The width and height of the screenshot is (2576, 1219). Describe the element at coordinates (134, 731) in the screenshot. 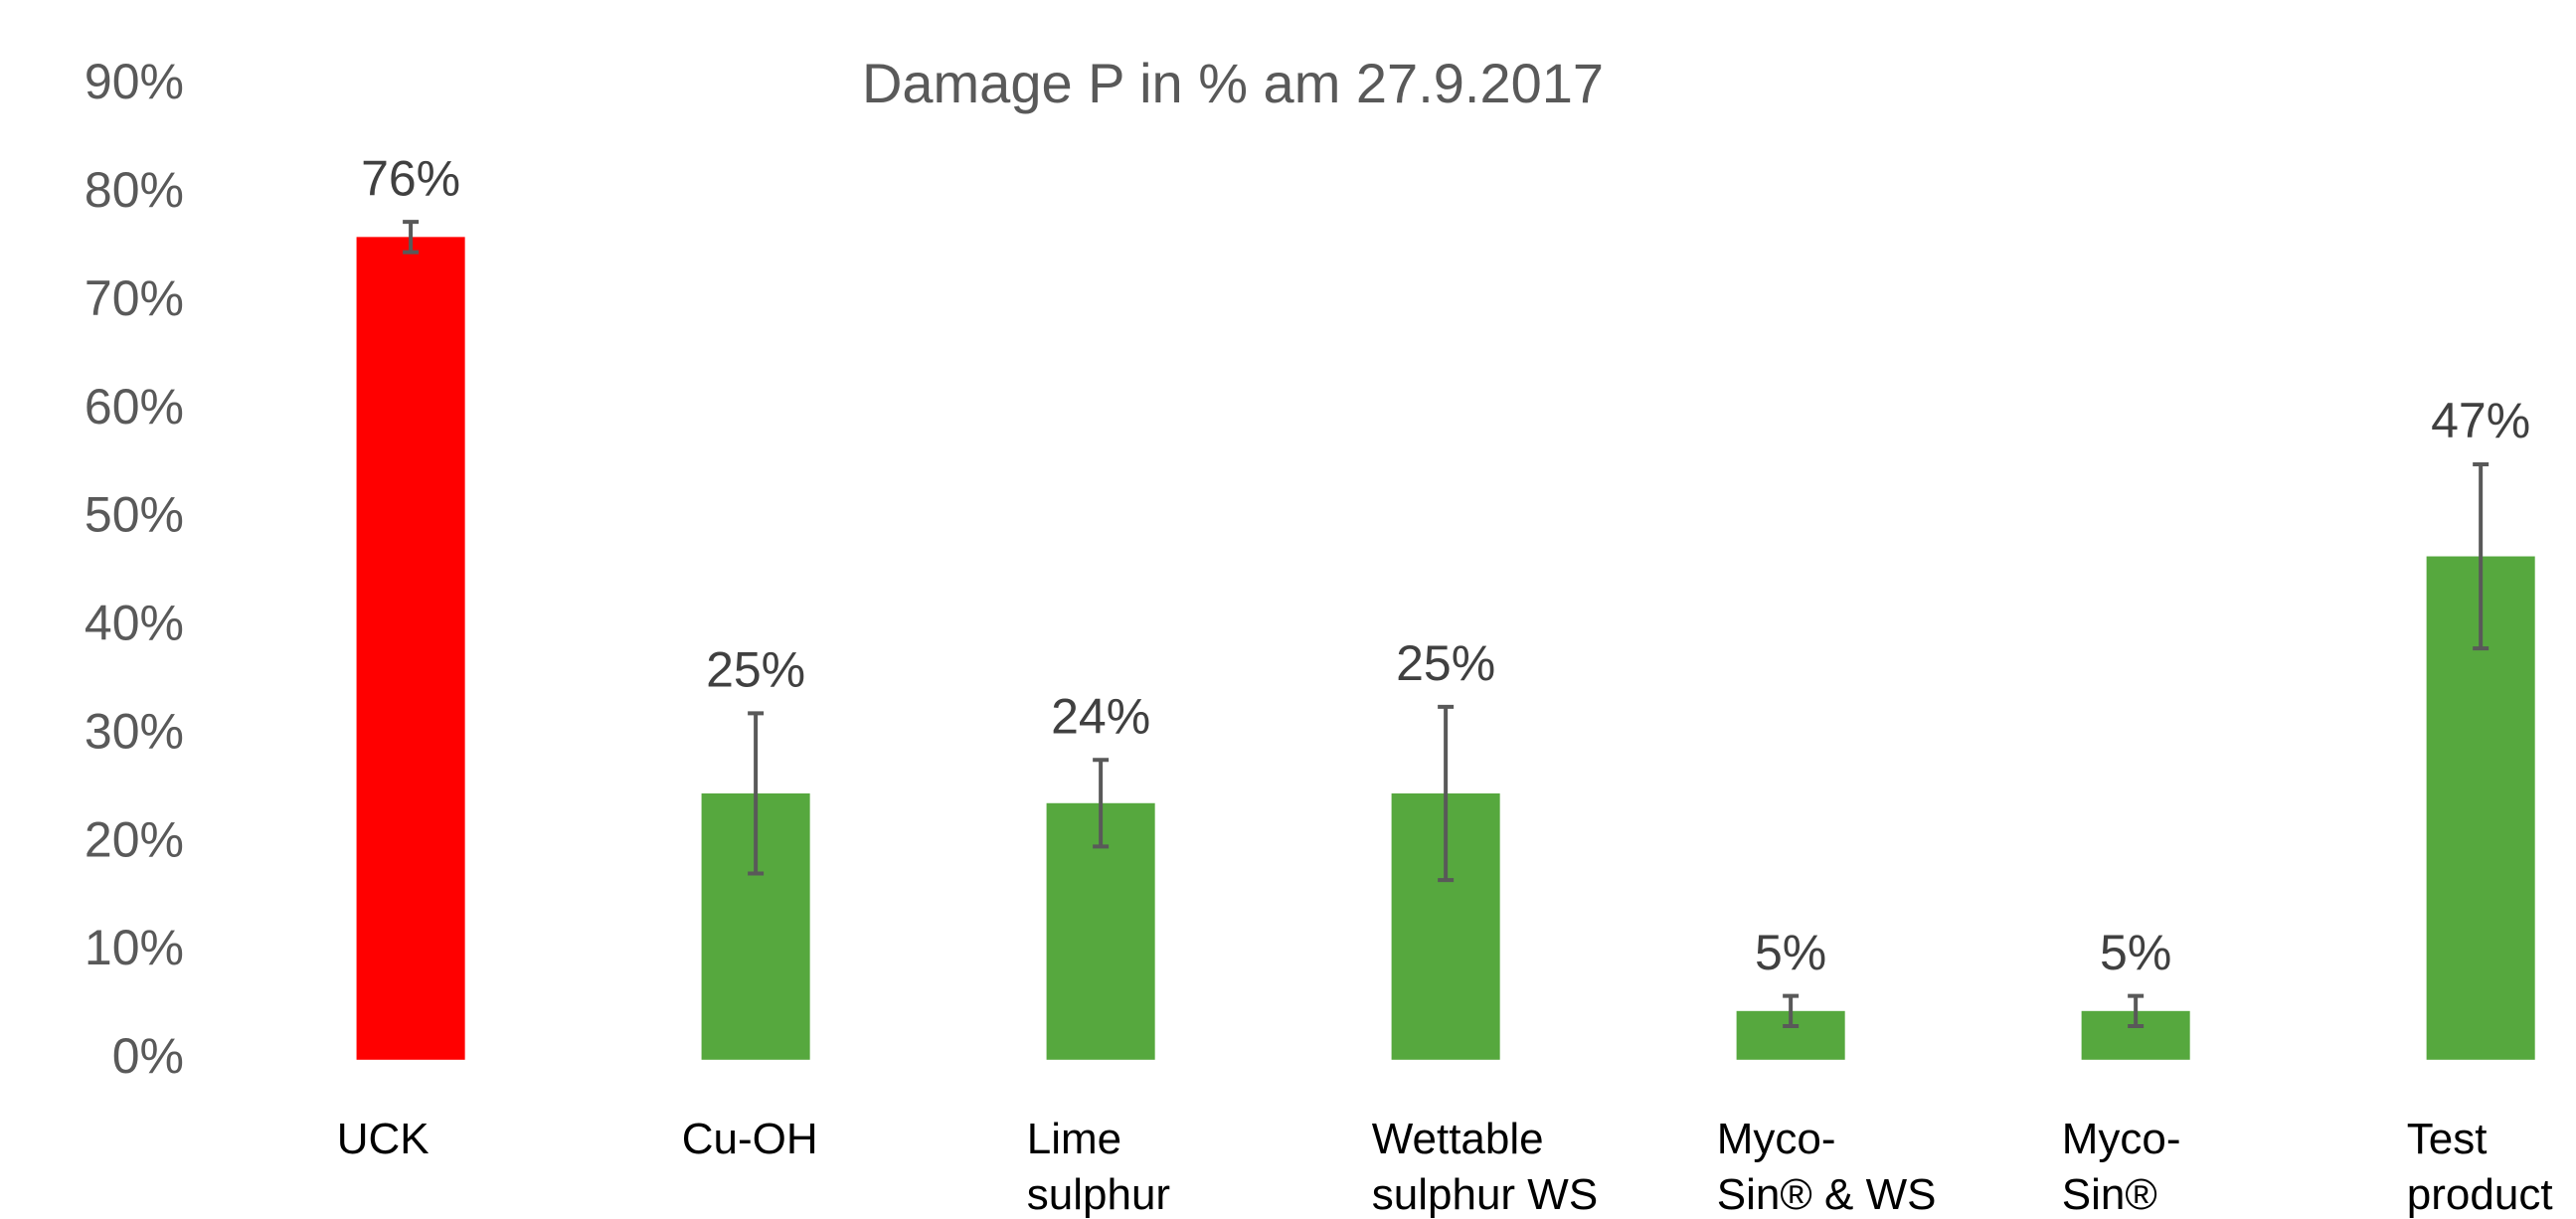

I see `y-tick-label: 30%` at that location.